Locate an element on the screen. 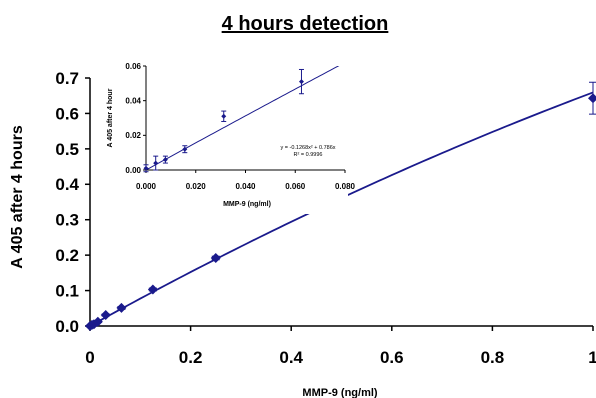  main-y-tick-label: 0.2 is located at coordinates (67, 255).